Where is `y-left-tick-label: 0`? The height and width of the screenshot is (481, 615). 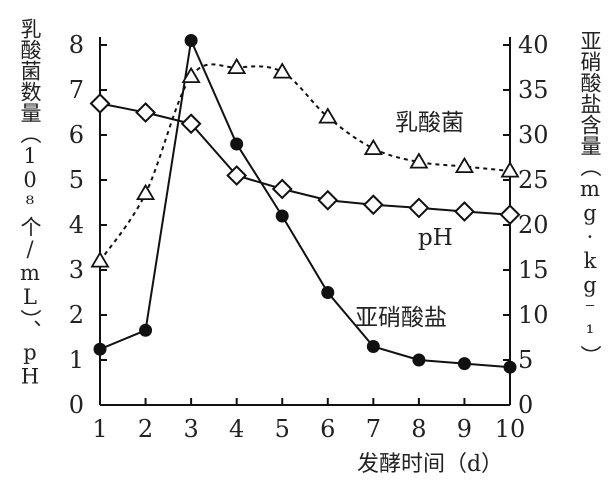 y-left-tick-label: 0 is located at coordinates (76, 405).